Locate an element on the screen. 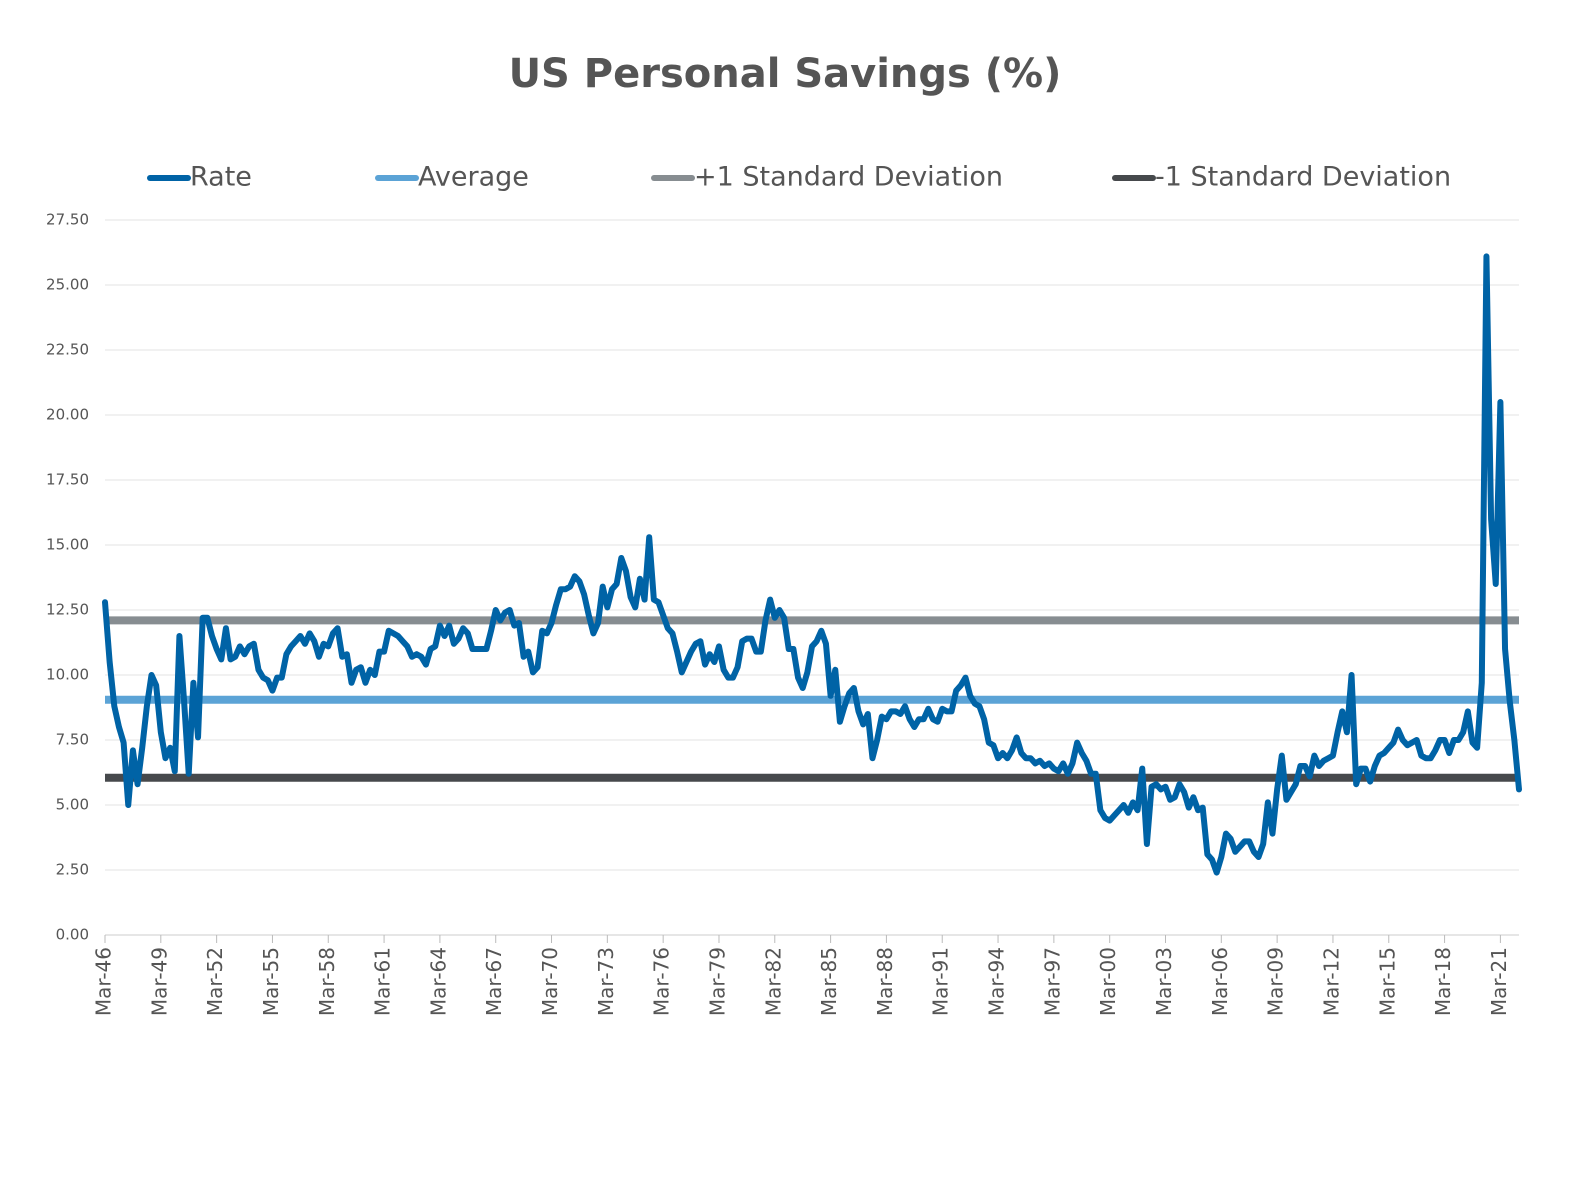  y-tick-label: 27.50 is located at coordinates (67, 220).